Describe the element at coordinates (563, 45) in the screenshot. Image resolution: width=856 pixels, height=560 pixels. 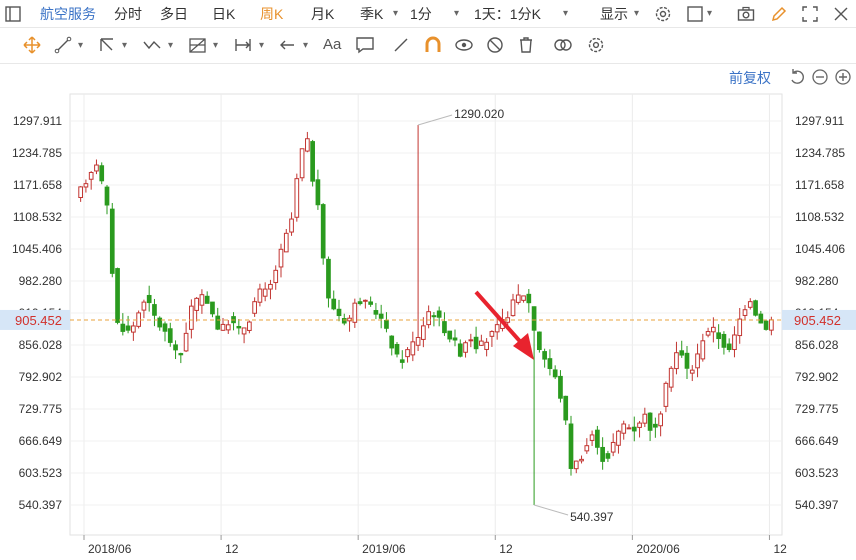
I see `link-icon` at that location.